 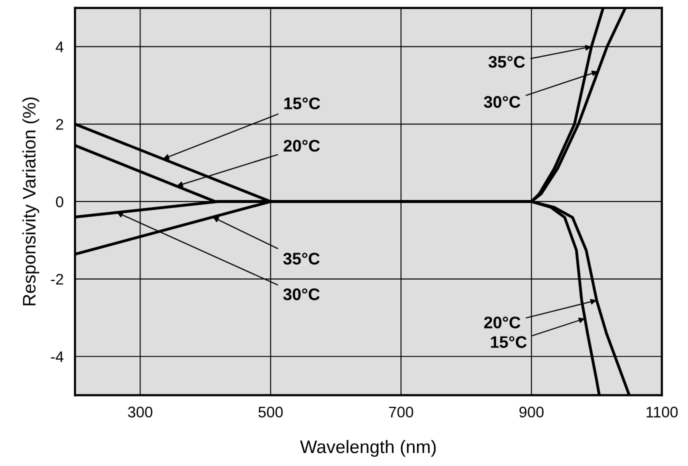 What do you see at coordinates (60, 47) in the screenshot?
I see `y-tick-label: 4` at bounding box center [60, 47].